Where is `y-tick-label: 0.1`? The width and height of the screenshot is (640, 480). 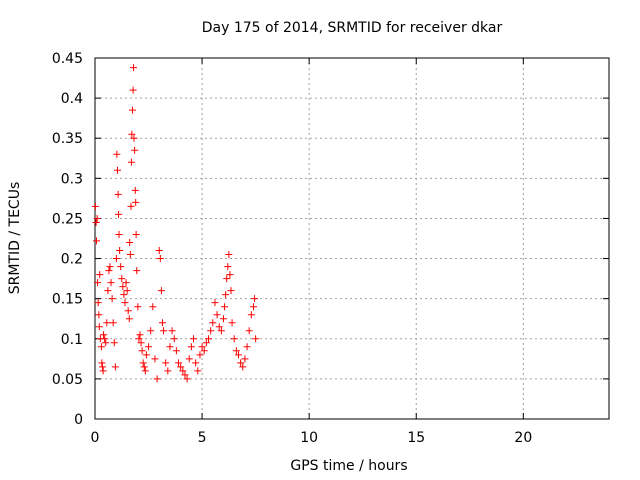 y-tick-label: 0.1 is located at coordinates (72, 340).